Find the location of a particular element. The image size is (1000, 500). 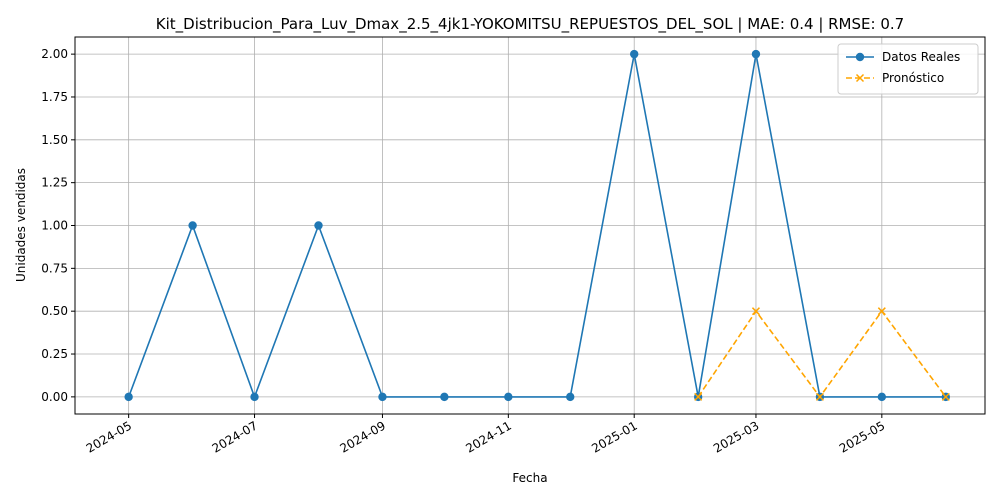

y-tick-label: 1.25 is located at coordinates (54, 183).